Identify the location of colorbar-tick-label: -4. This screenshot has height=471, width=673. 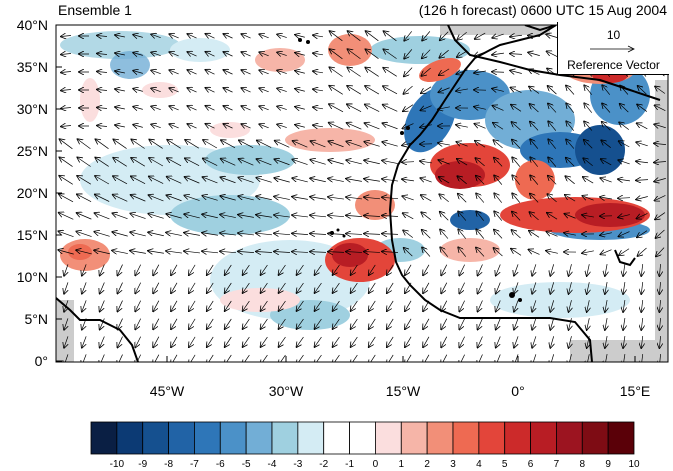
(272, 464).